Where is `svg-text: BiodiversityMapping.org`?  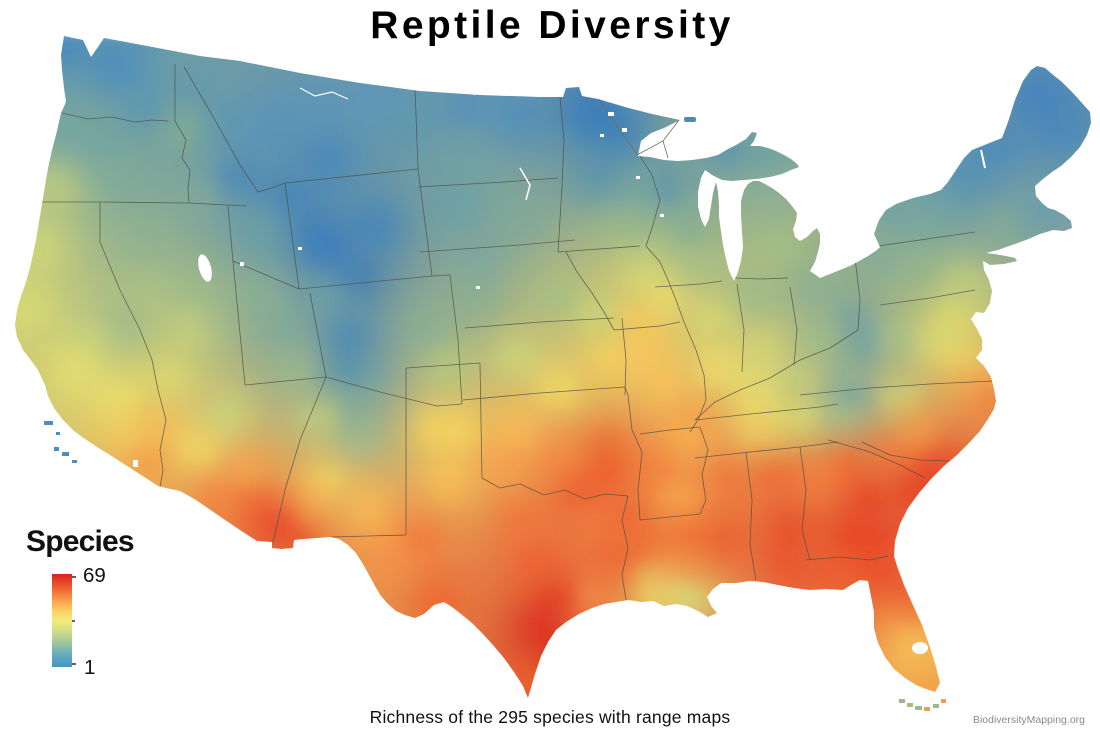 svg-text: BiodiversityMapping.org is located at coordinates (1029, 720).